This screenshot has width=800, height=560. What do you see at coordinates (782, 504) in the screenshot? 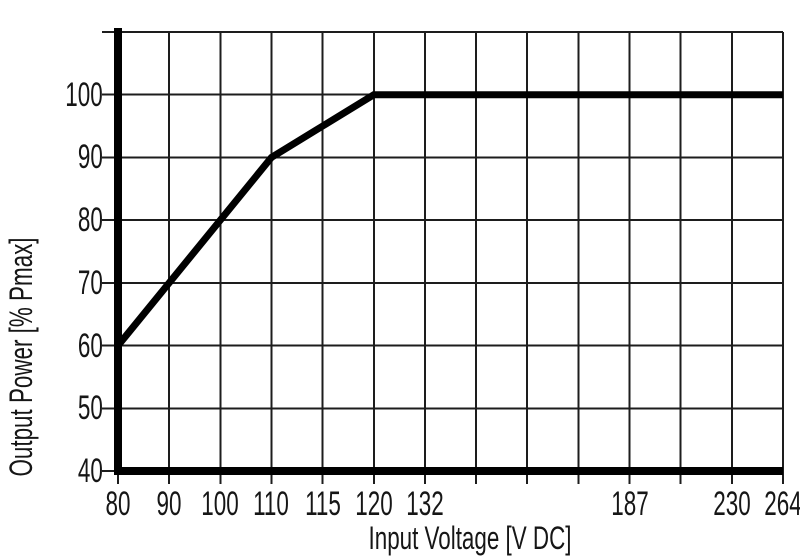
I see `x-tick-label: 264` at bounding box center [782, 504].